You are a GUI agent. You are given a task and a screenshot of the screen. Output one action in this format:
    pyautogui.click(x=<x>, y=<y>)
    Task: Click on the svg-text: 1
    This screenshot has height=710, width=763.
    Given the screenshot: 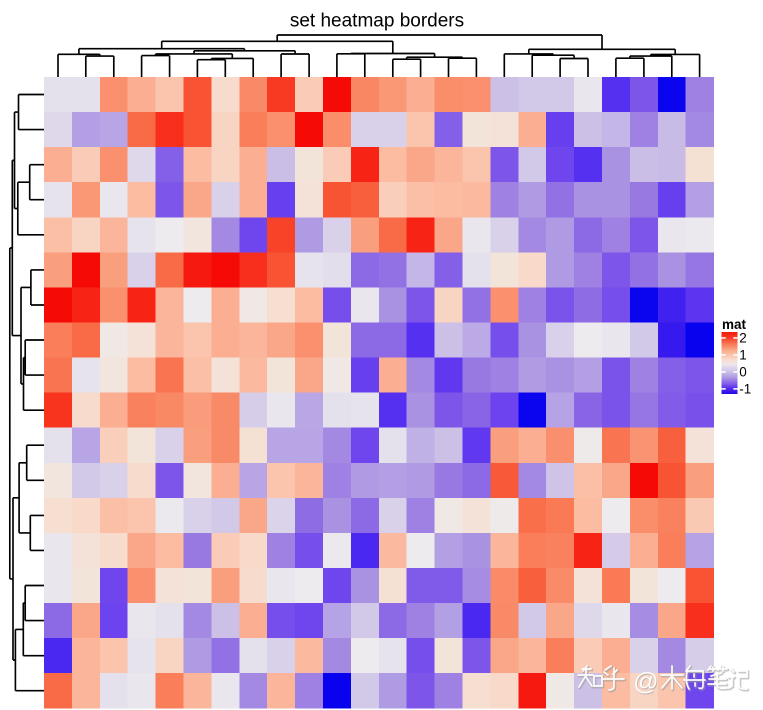 What is the action you would take?
    pyautogui.click(x=743, y=355)
    